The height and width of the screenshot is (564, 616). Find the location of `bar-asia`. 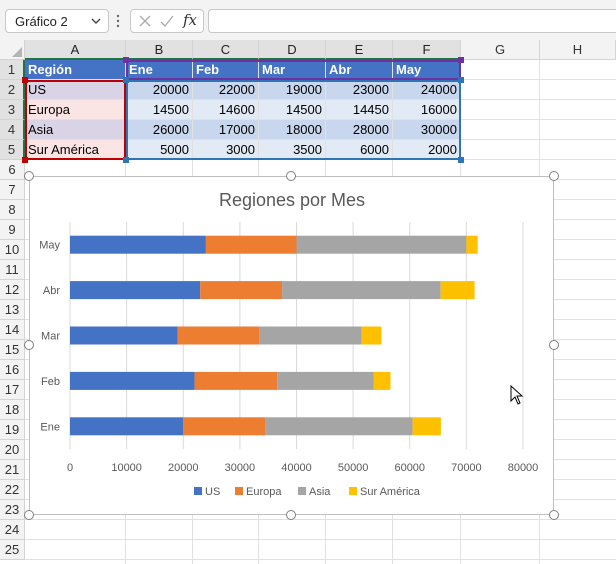

bar-asia is located at coordinates (310, 335).